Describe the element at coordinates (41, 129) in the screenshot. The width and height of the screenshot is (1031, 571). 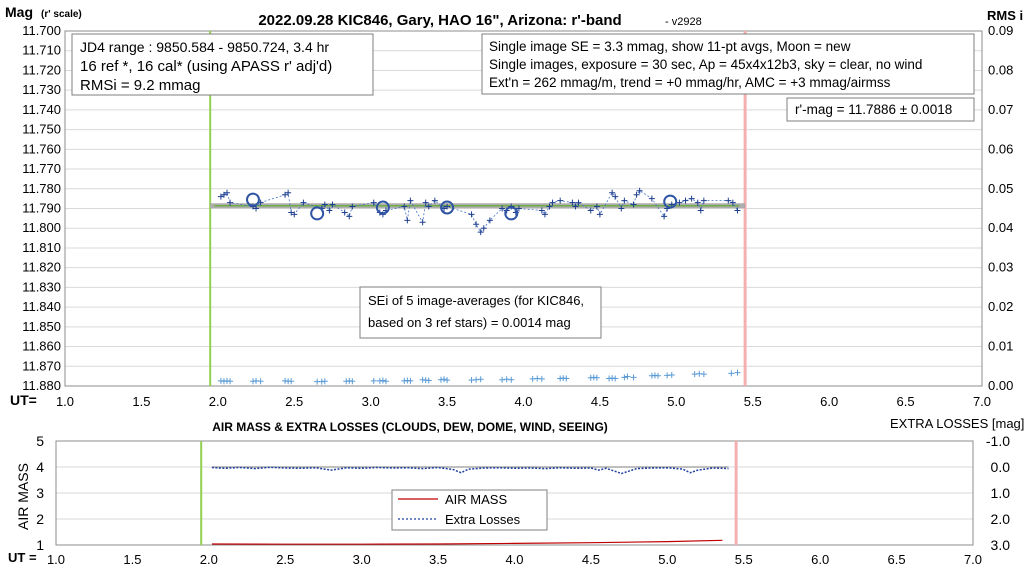
I see `y-tick-label: 11.750` at that location.